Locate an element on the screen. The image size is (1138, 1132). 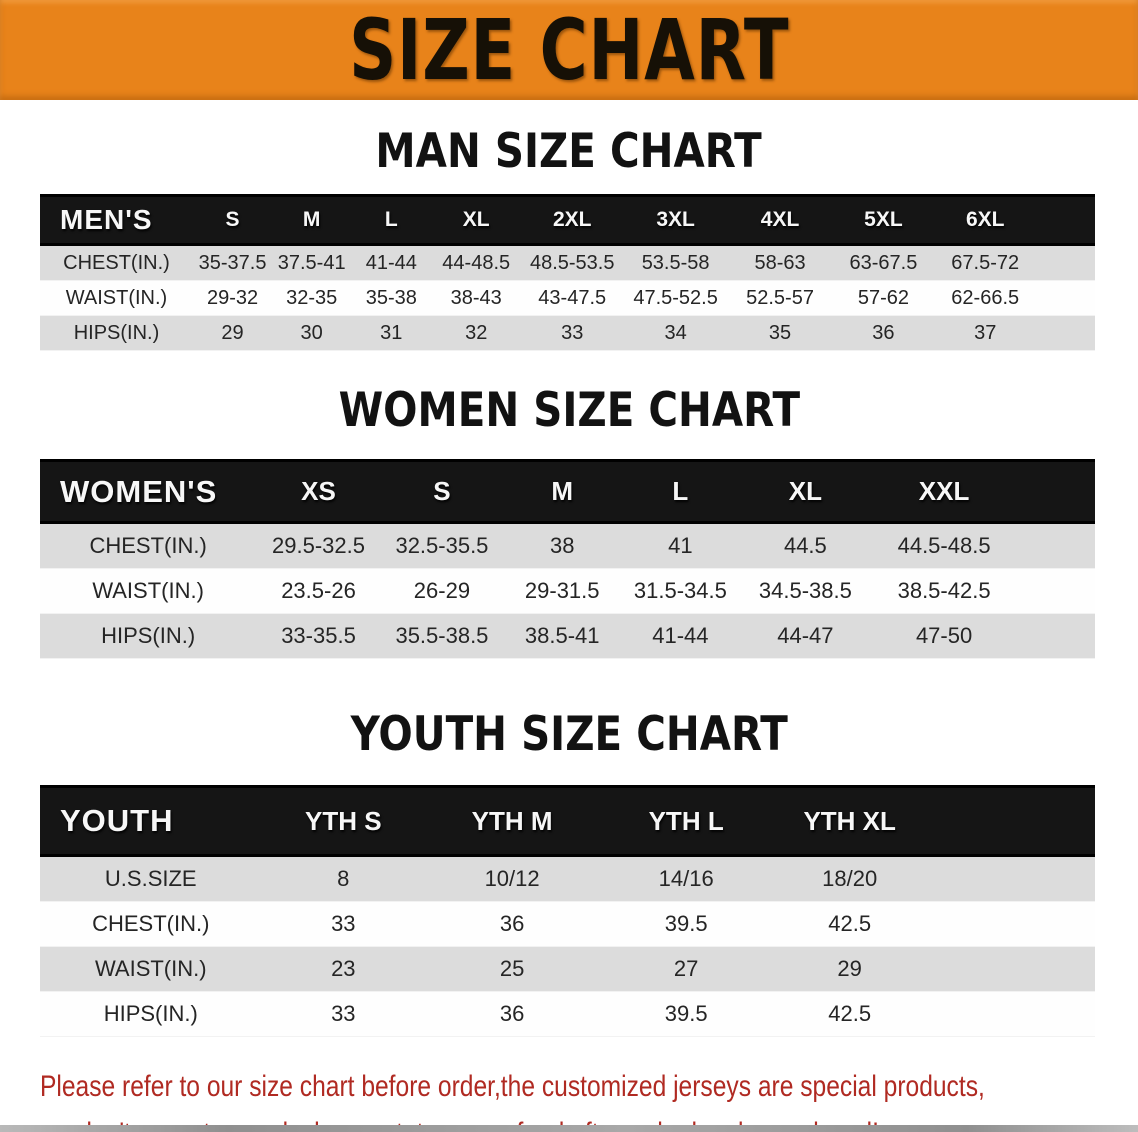
value-cell: 32 is located at coordinates (476, 332).